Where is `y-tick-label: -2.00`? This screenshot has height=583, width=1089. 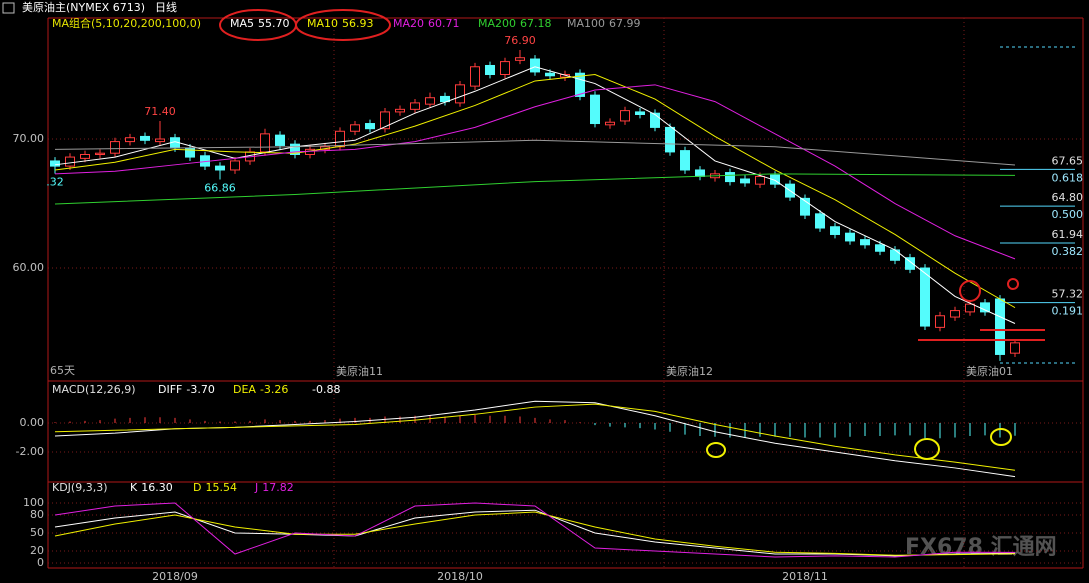
y-tick-label: -2.00 is located at coordinates (30, 451).